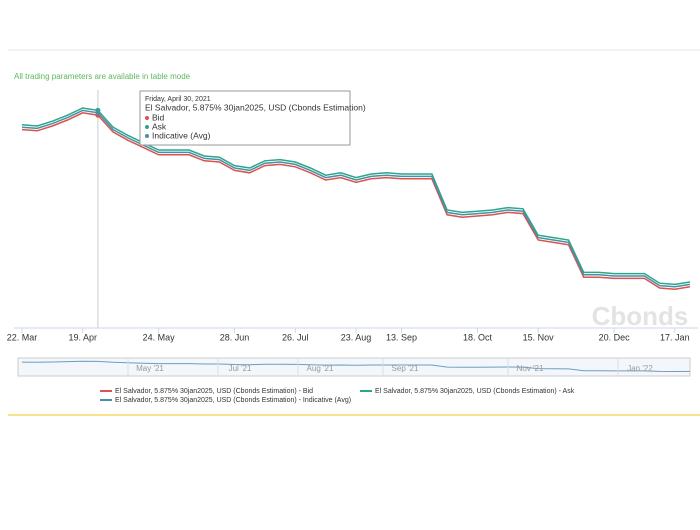 This screenshot has height=530, width=700. I want to click on navigator-label: Aug '21, so click(320, 368).